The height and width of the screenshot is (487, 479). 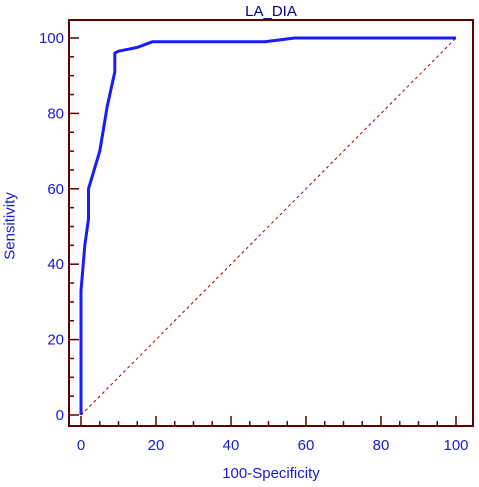 What do you see at coordinates (271, 11) in the screenshot?
I see `chart-title: LA_DIA` at bounding box center [271, 11].